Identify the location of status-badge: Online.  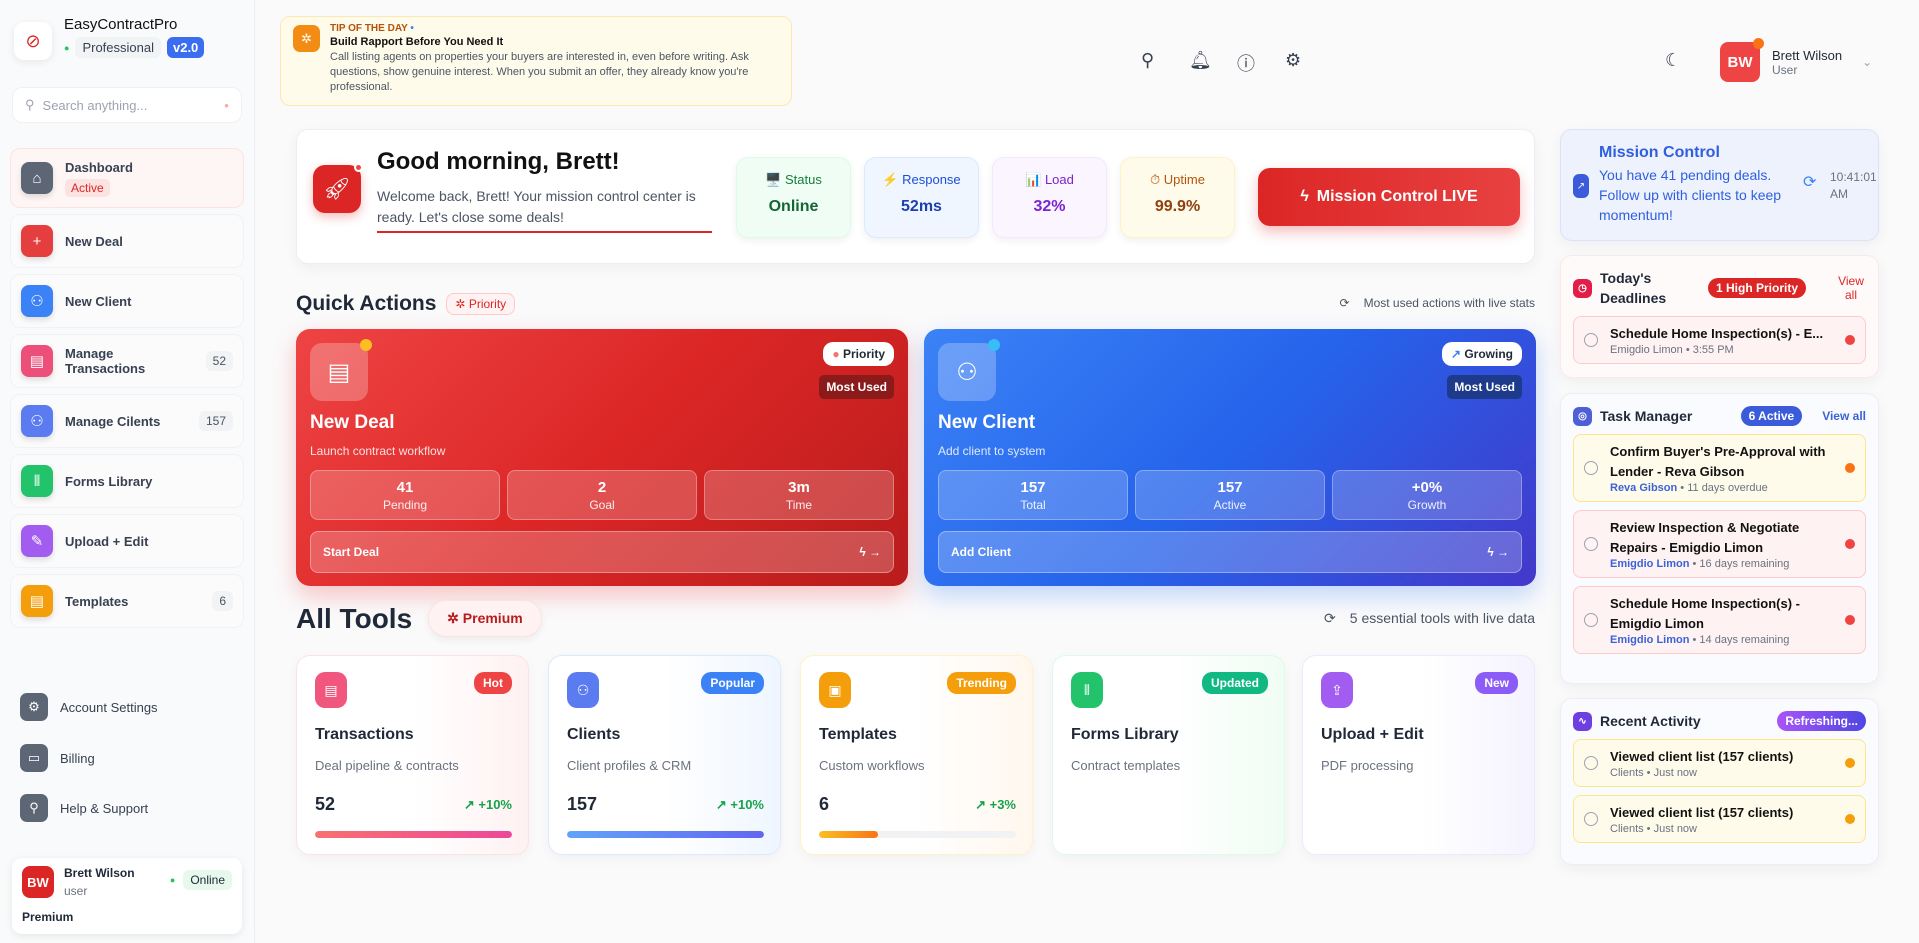
(207, 880).